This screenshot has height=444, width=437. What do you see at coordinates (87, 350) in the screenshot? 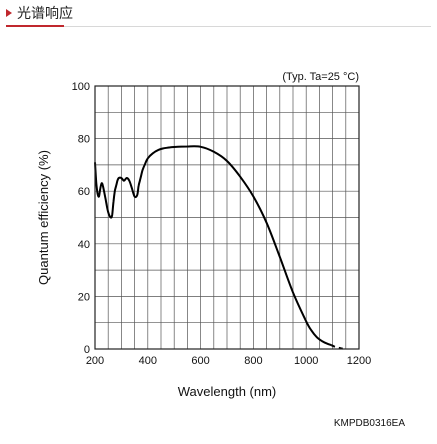
I see `y-tick-label: 0` at bounding box center [87, 350].